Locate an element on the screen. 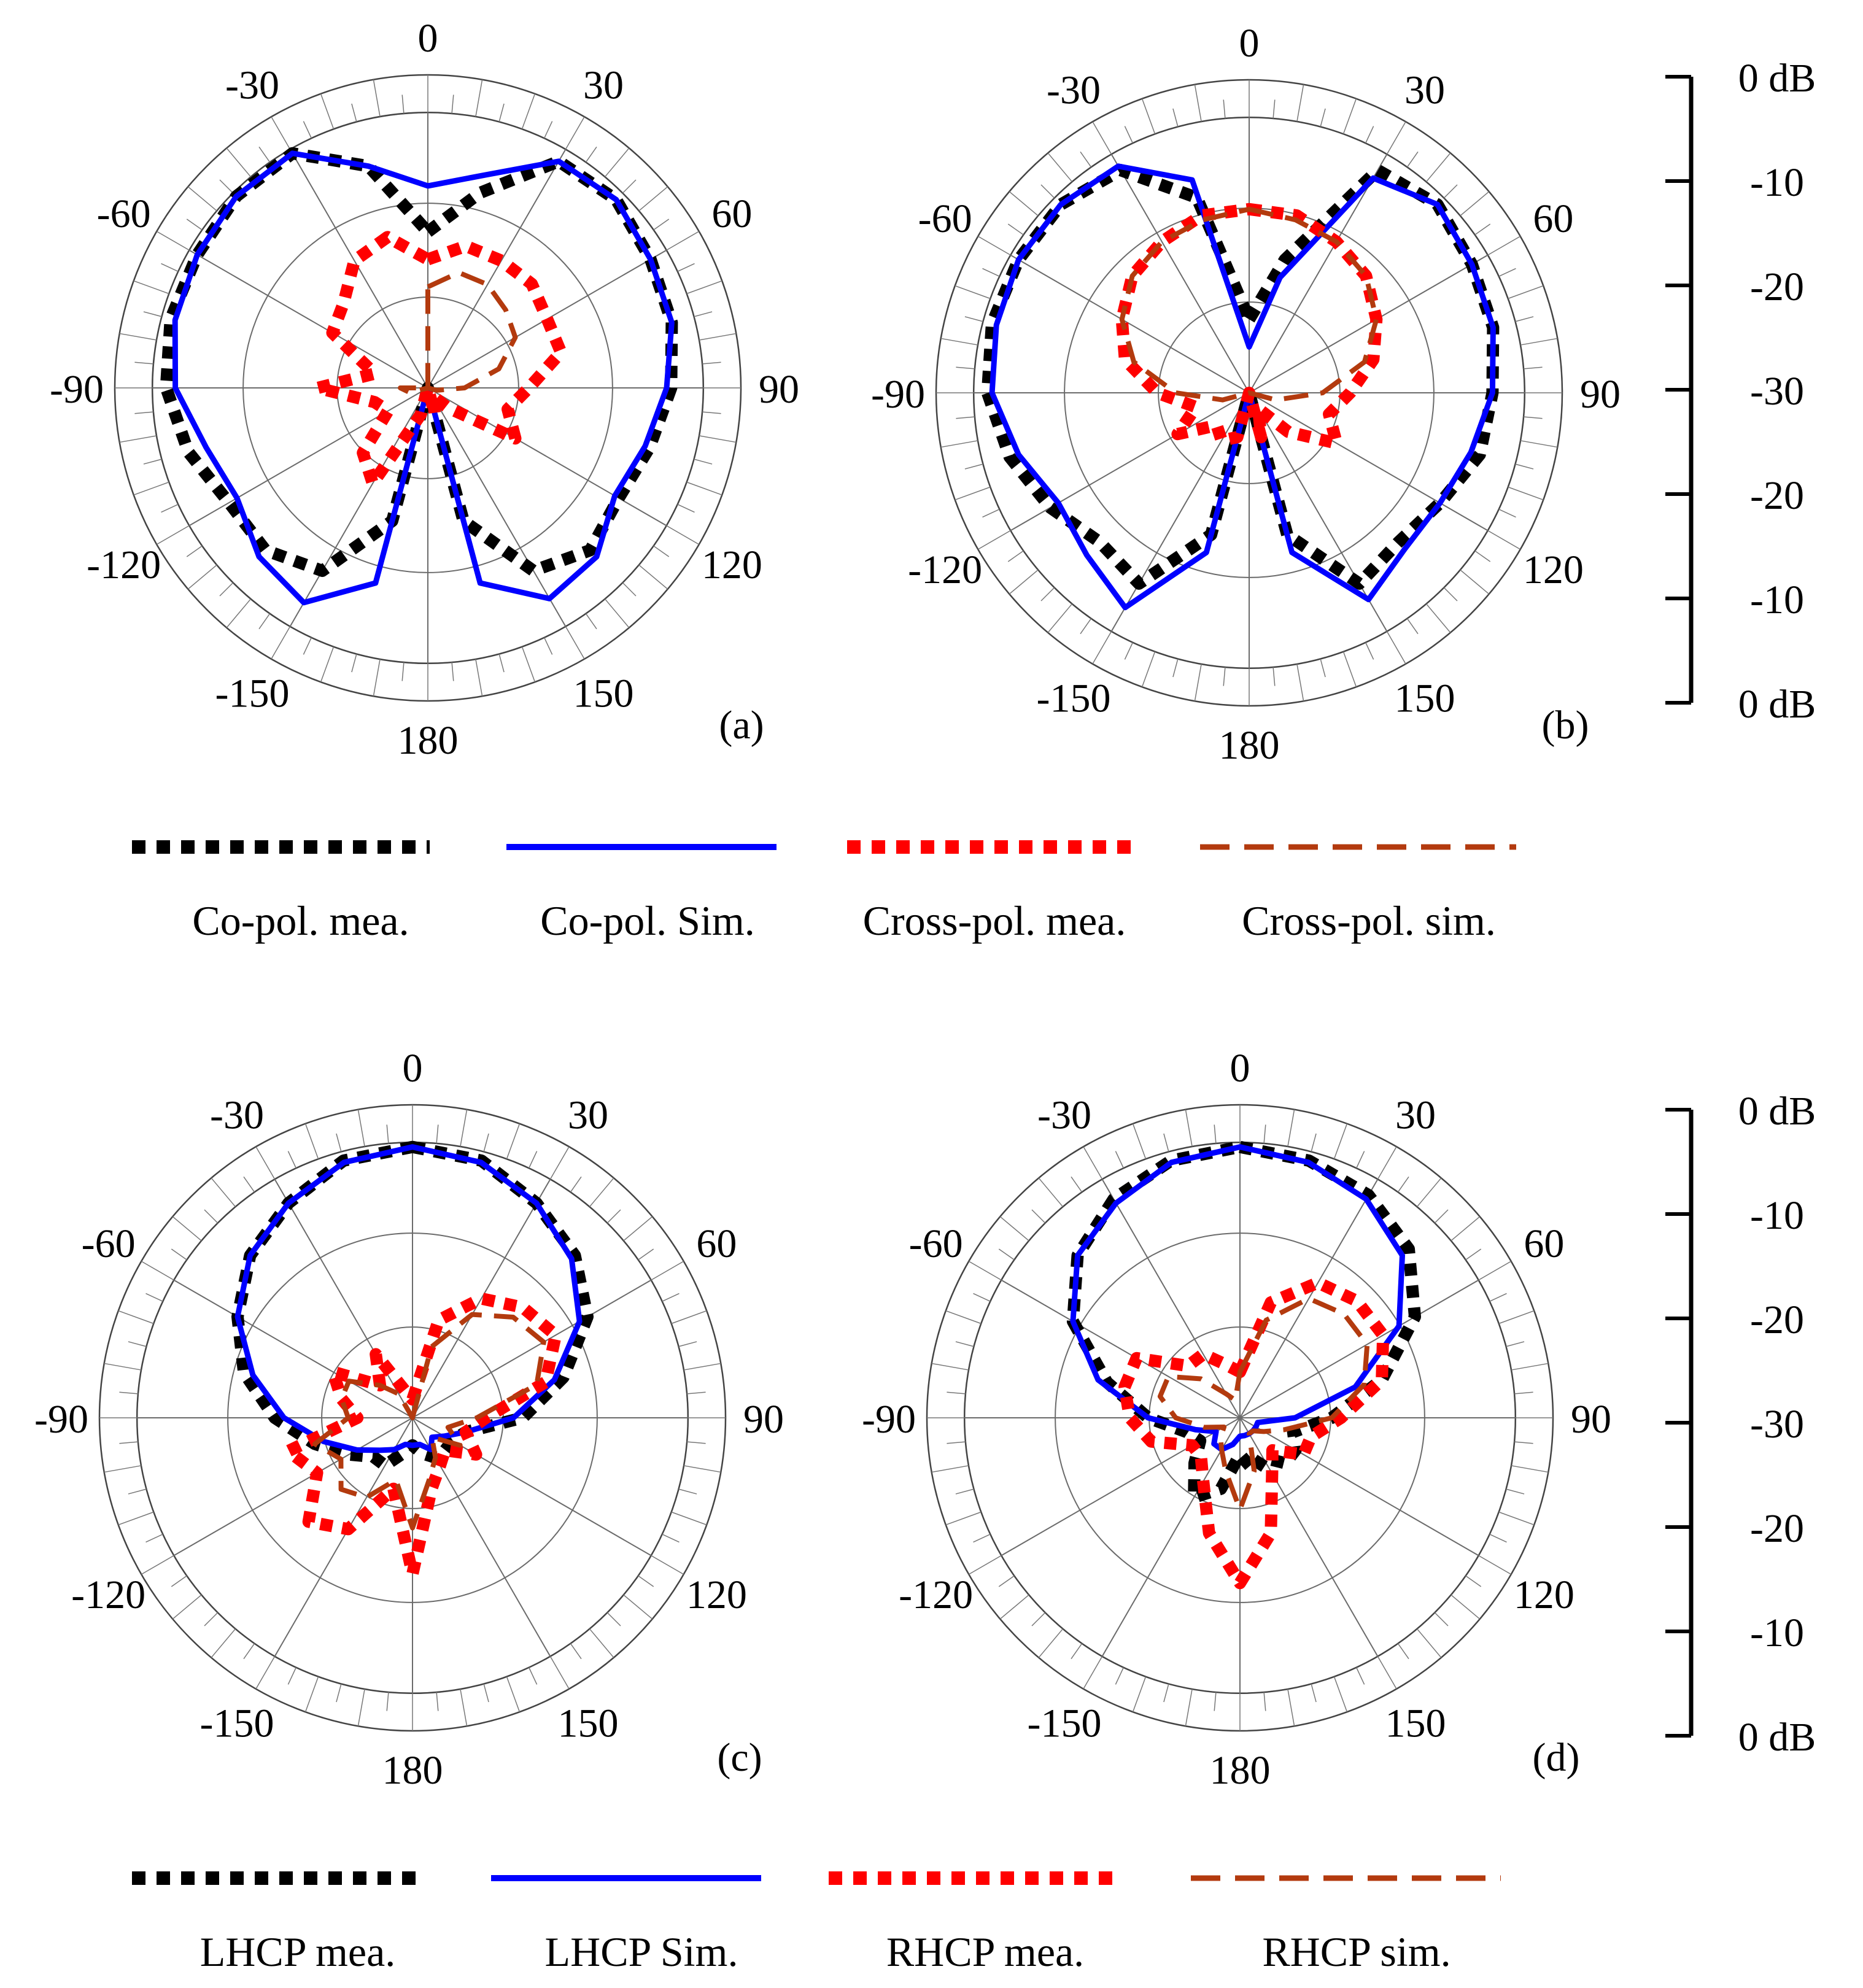  angle-label-neg60: -60 is located at coordinates (936, 1243).